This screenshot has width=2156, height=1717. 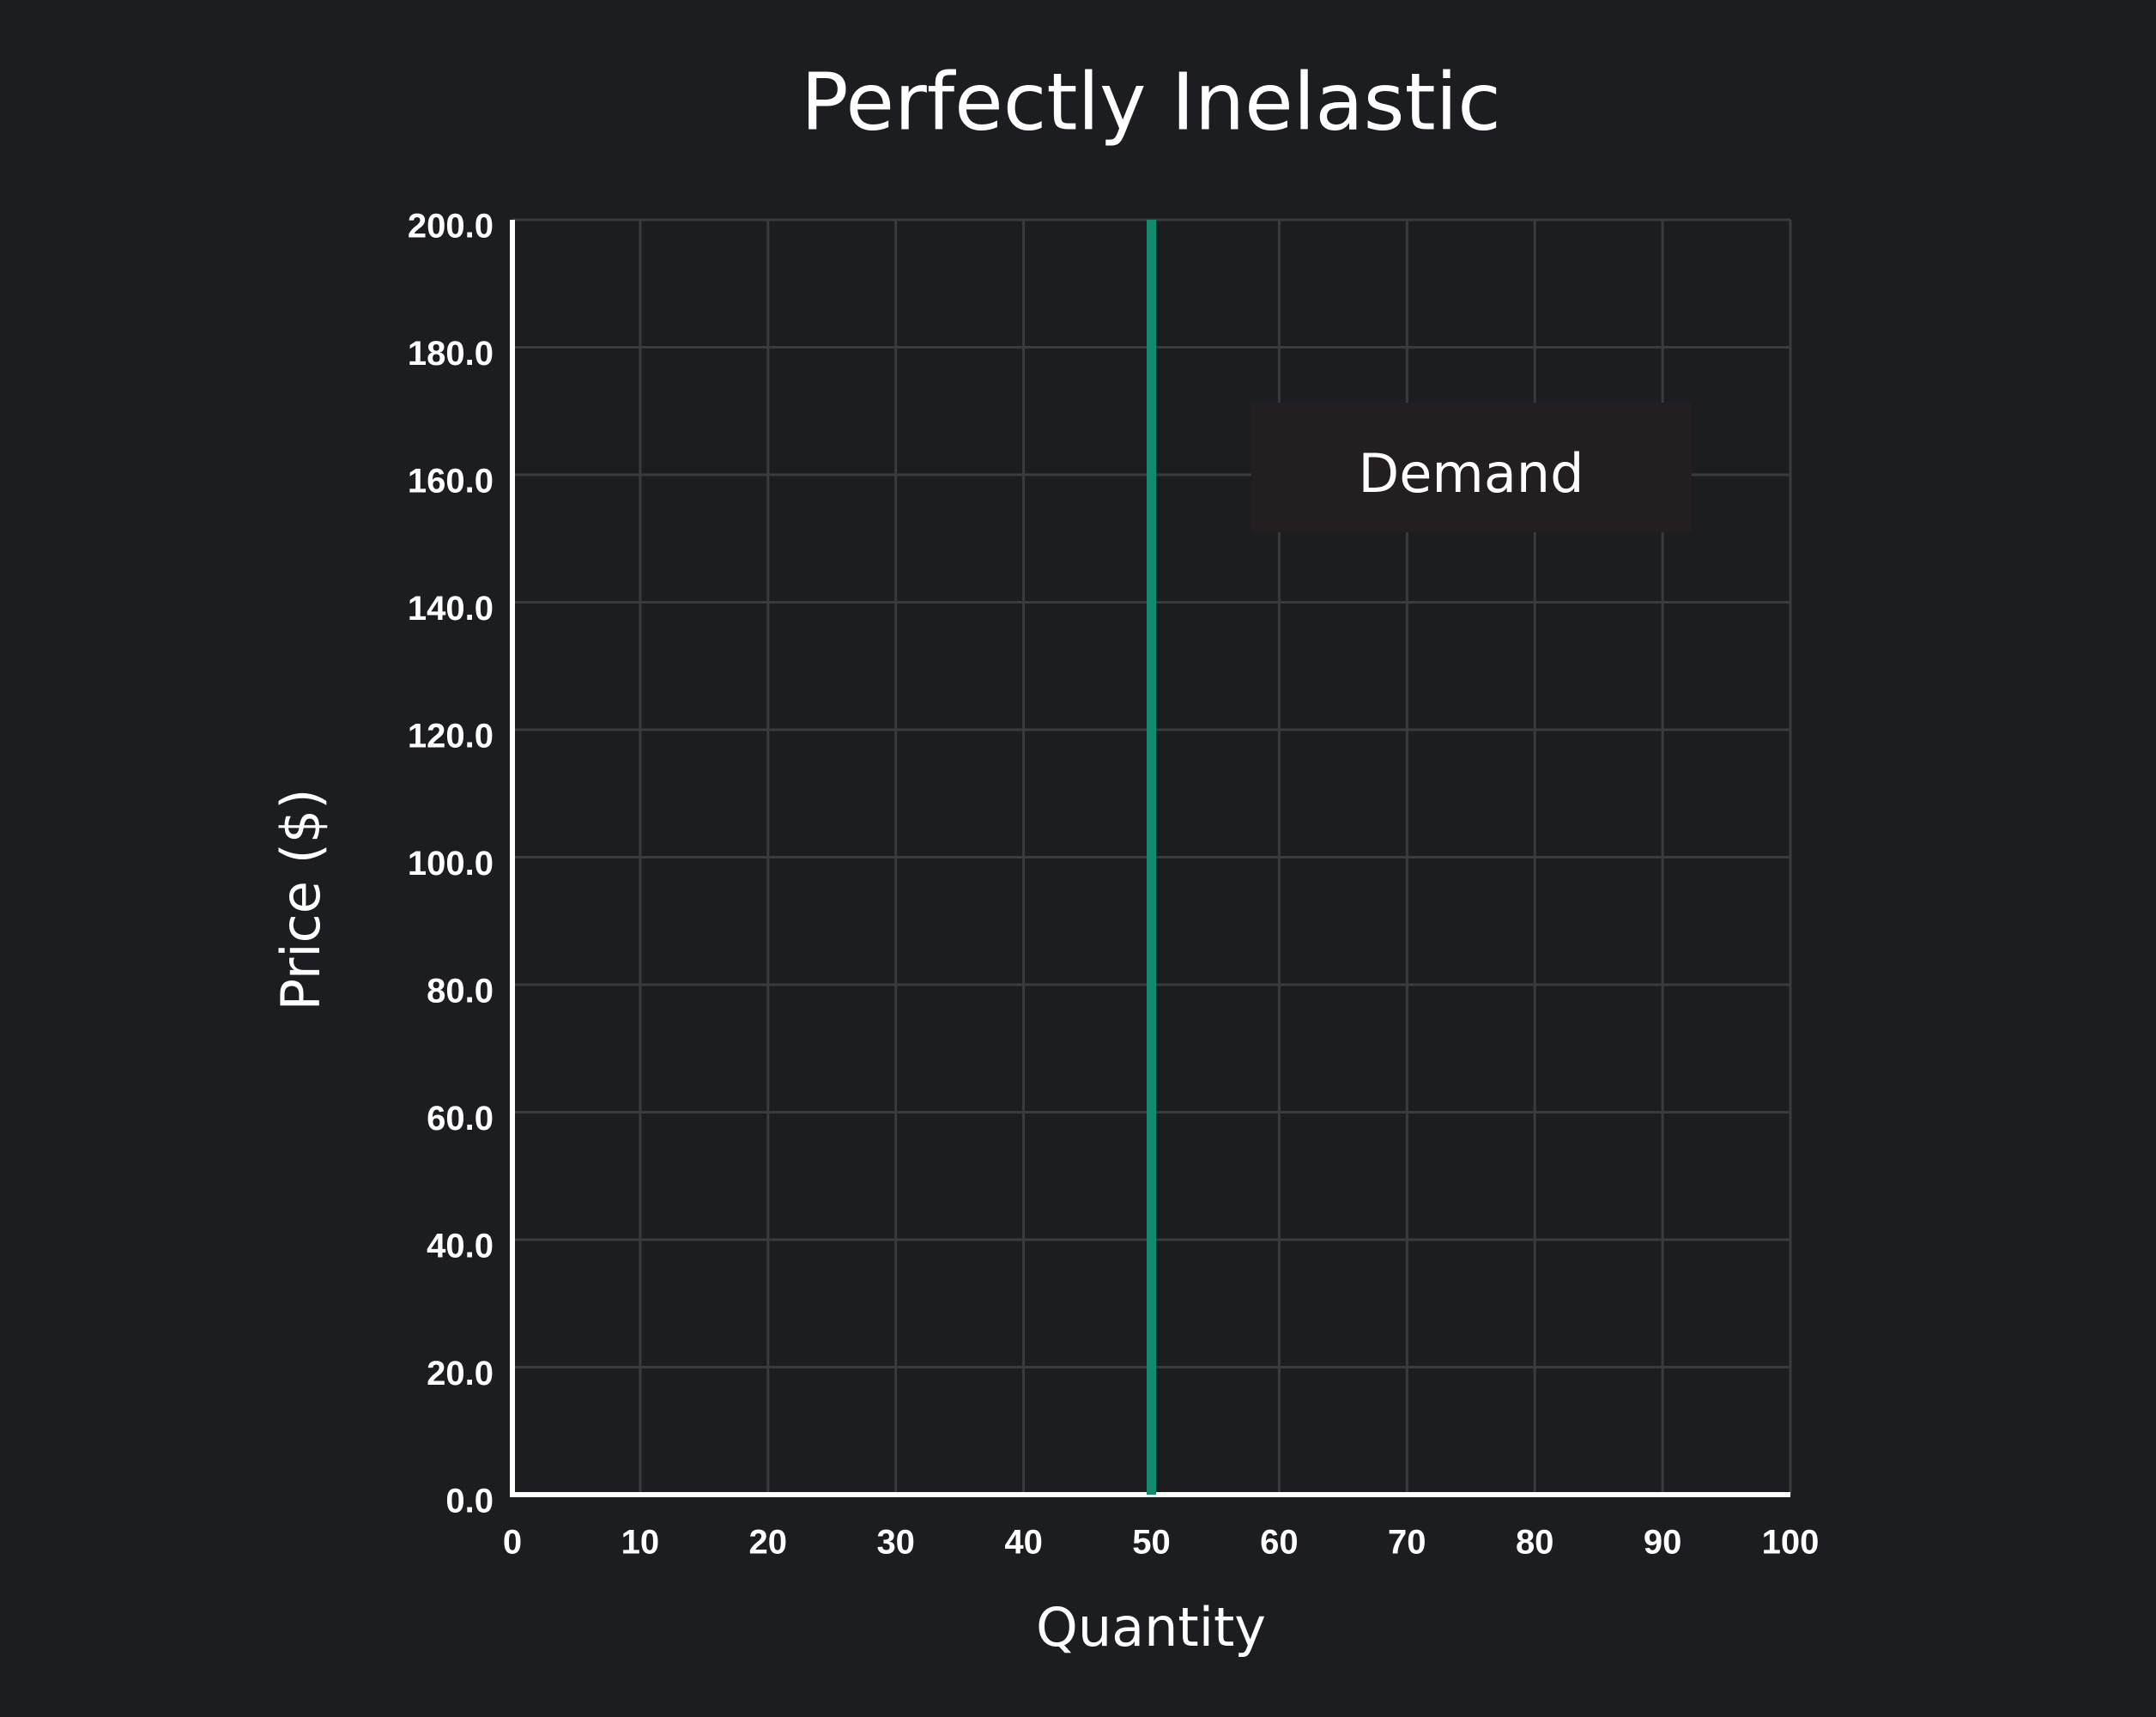 What do you see at coordinates (451, 864) in the screenshot?
I see `y-tick-label: 100.0` at bounding box center [451, 864].